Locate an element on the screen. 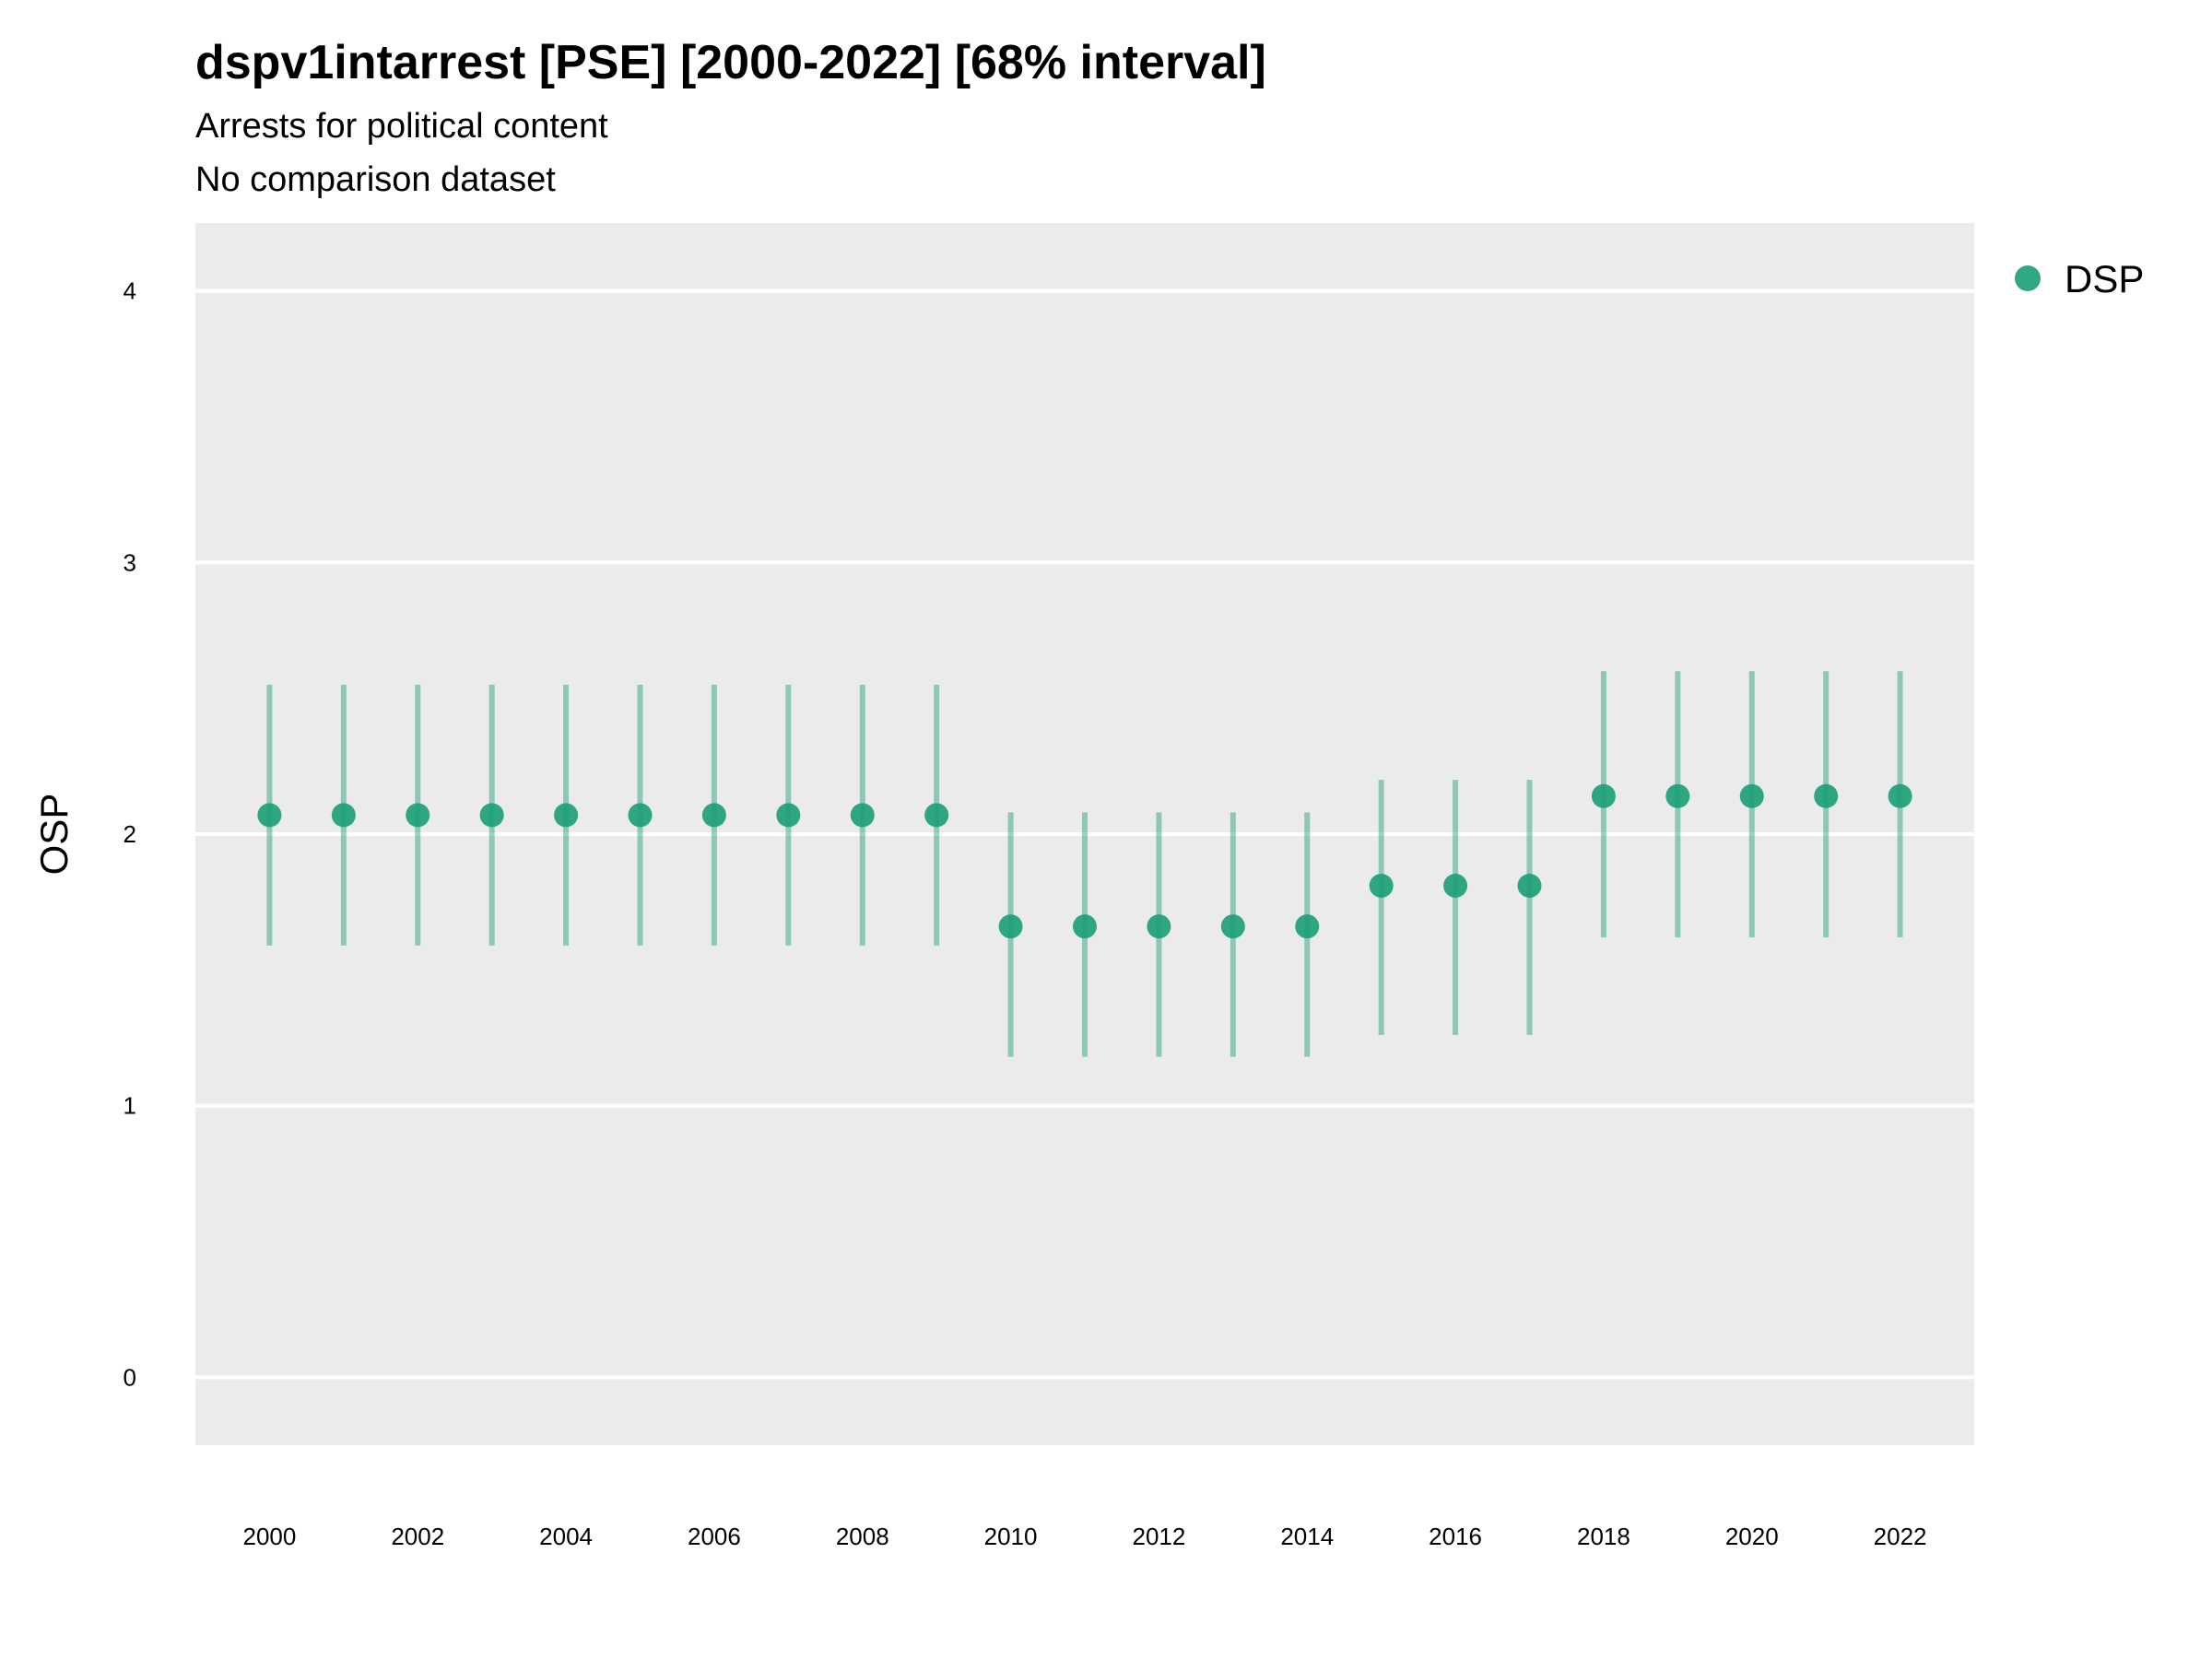 The image size is (2212, 1659). x-tick-label: 2012 is located at coordinates (1158, 1536).